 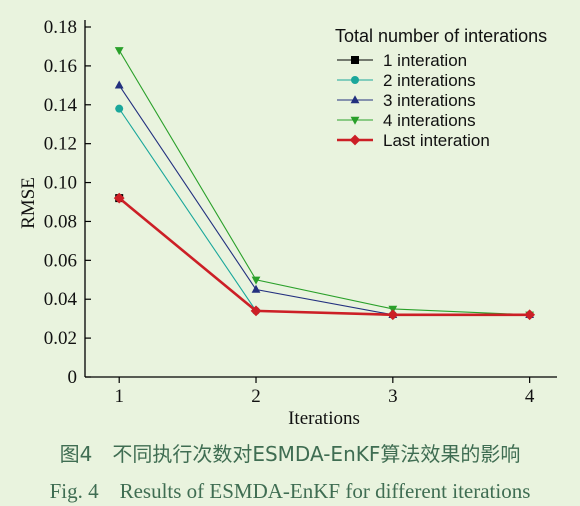 What do you see at coordinates (60, 338) in the screenshot?
I see `y-tick-label: 0.02` at bounding box center [60, 338].